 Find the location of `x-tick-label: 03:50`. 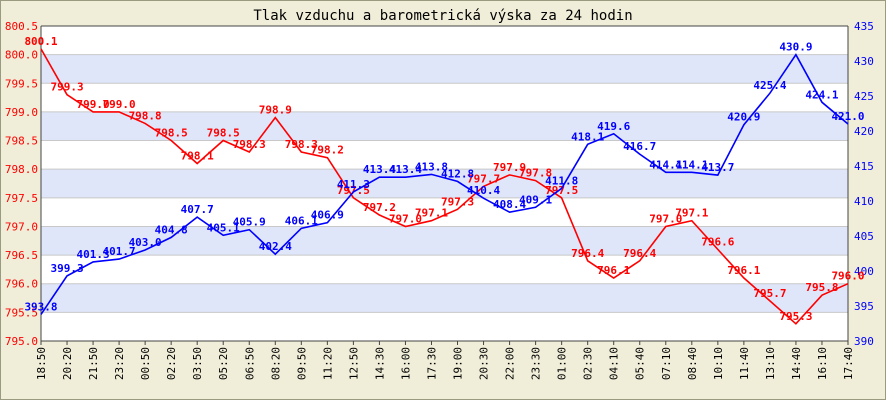

x-tick-label: 03:50 is located at coordinates (197, 363).